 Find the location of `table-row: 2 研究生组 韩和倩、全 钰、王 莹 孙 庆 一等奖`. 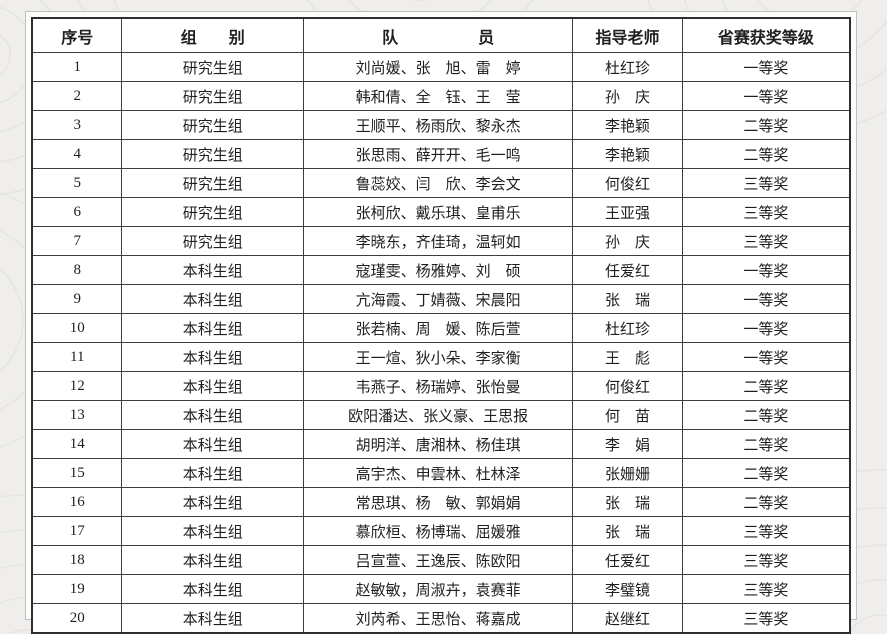

table-row: 2 研究生组 韩和倩、全 钰、王 莹 孙 庆 一等奖 is located at coordinates (441, 96).